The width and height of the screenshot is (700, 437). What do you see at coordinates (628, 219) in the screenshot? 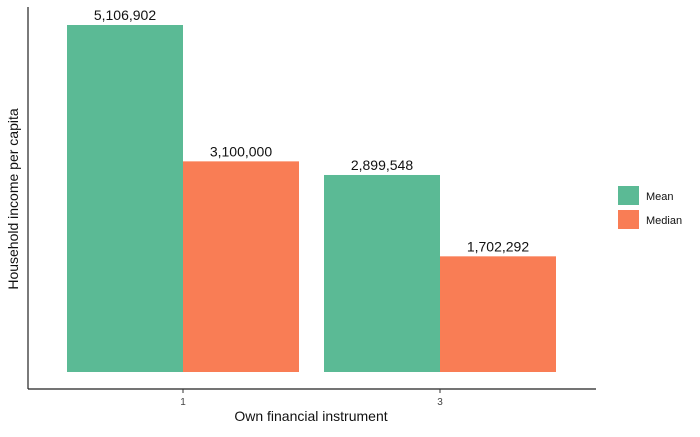
I see `legend-swatch-median` at bounding box center [628, 219].